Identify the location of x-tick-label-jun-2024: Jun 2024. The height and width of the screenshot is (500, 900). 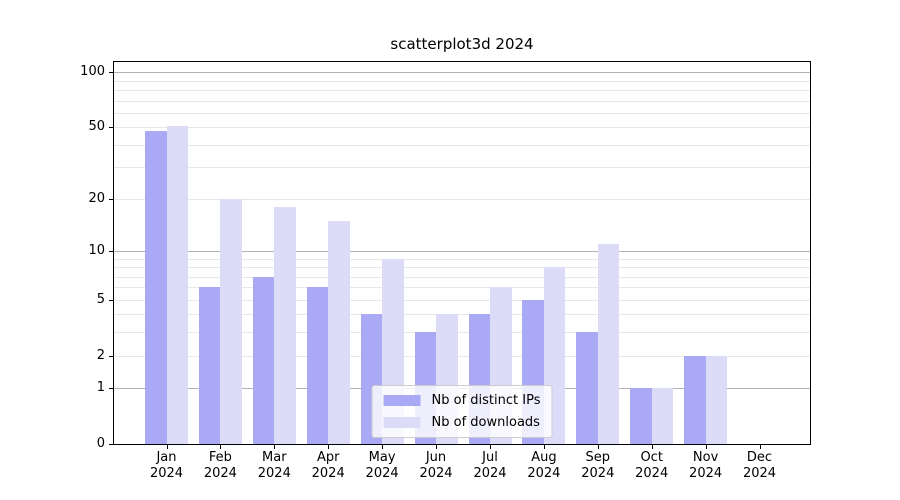
(436, 466).